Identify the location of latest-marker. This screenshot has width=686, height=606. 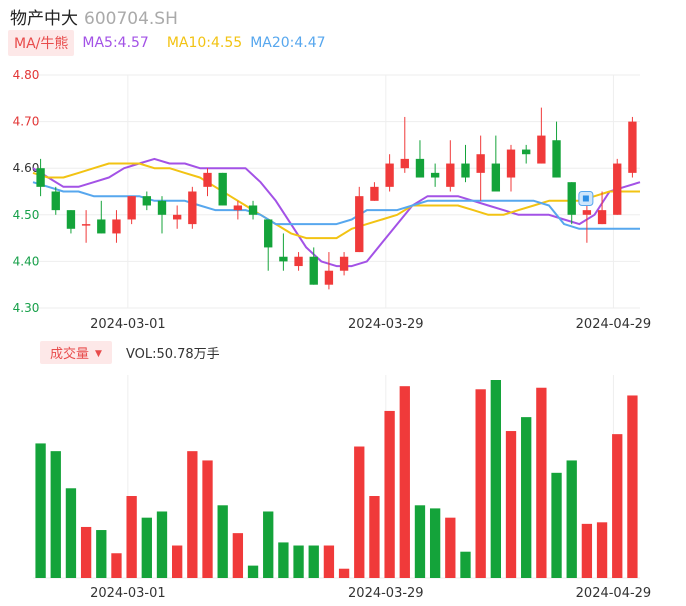
(586, 198).